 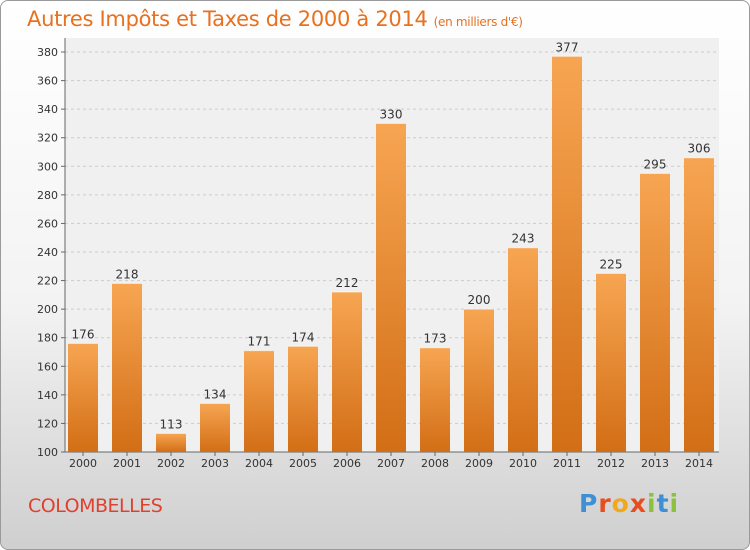 I want to click on data-label: 212, so click(x=347, y=283).